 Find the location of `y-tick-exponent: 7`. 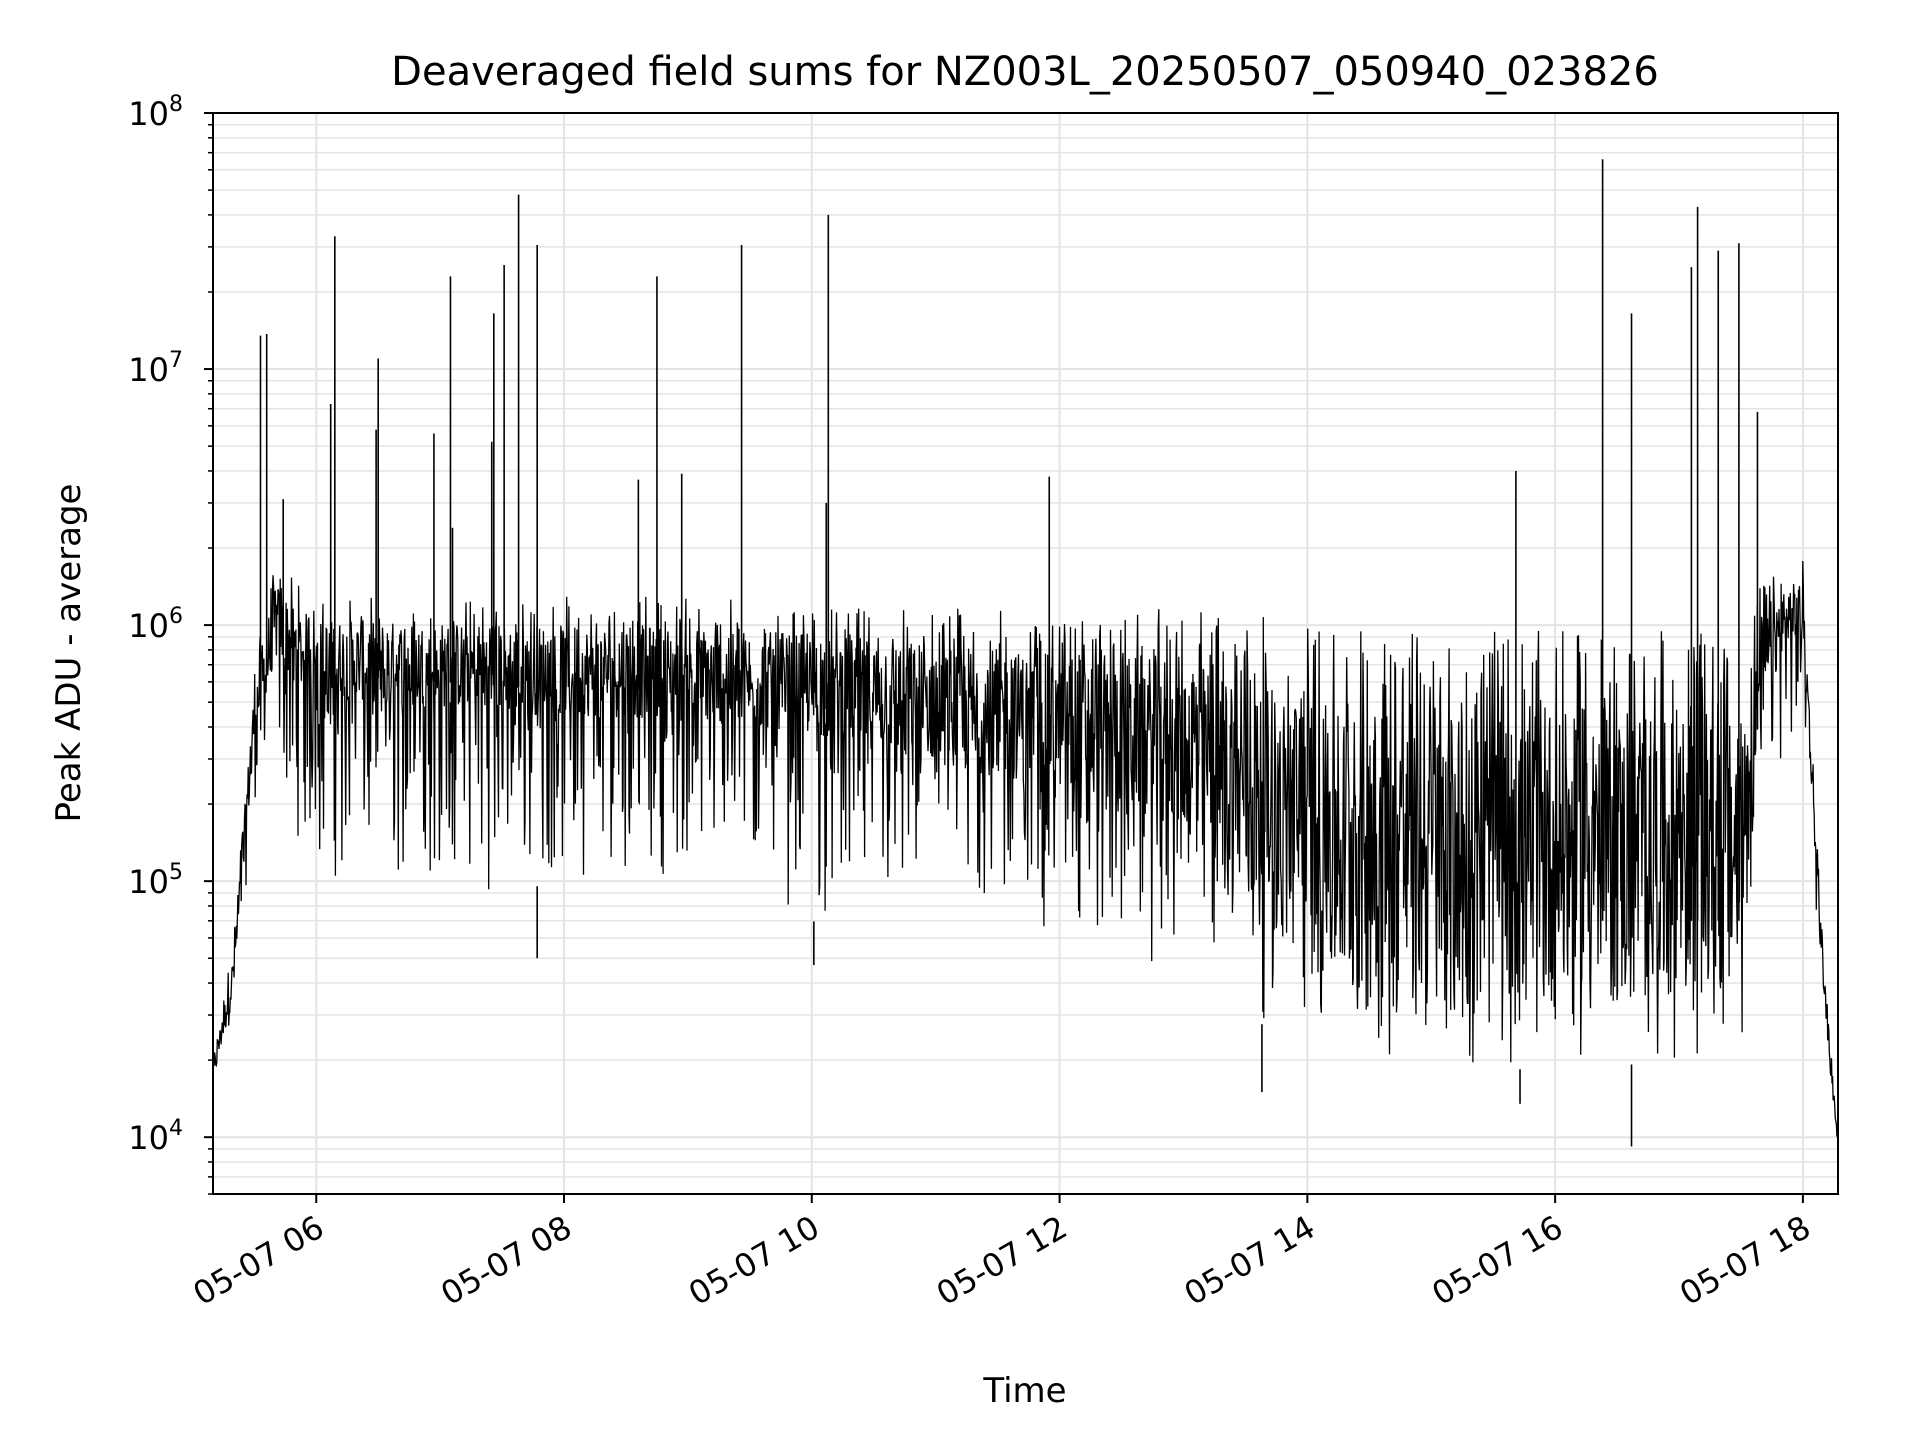

y-tick-exponent: 7 is located at coordinates (176, 360).